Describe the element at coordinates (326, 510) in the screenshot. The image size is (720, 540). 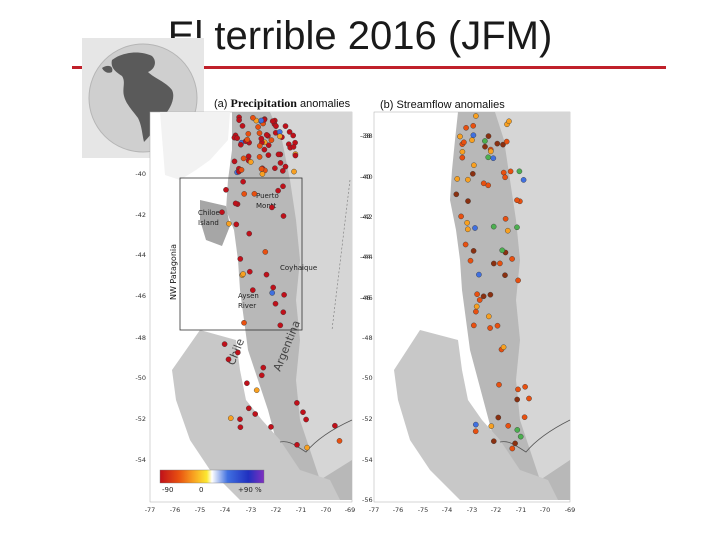
I see `panel-a-lon-tick: -70` at that location.